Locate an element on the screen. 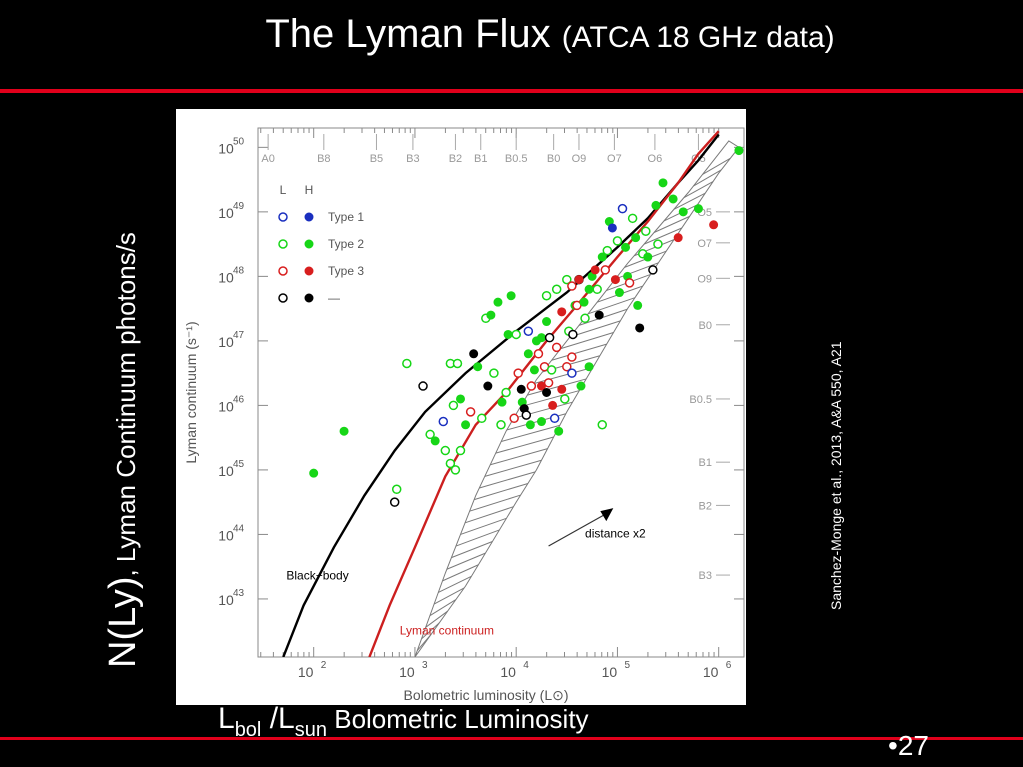 The image size is (1023, 767). top-spectral-label: O7 is located at coordinates (614, 159).